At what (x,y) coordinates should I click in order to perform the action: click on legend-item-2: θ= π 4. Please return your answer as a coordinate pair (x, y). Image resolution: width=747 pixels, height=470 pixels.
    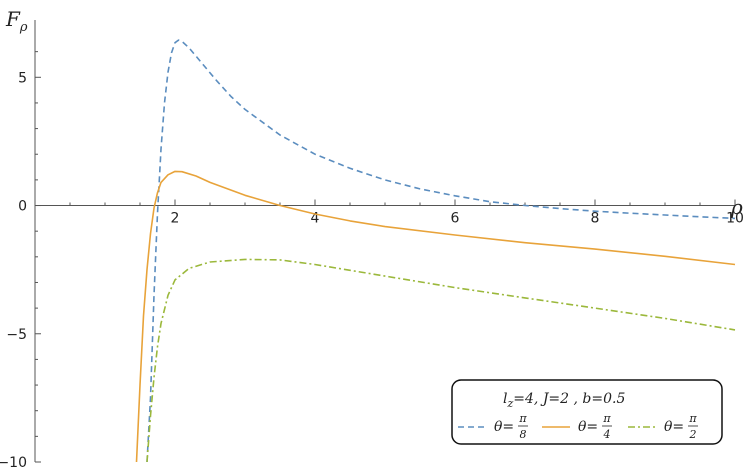
    Looking at the image, I should click on (577, 426).